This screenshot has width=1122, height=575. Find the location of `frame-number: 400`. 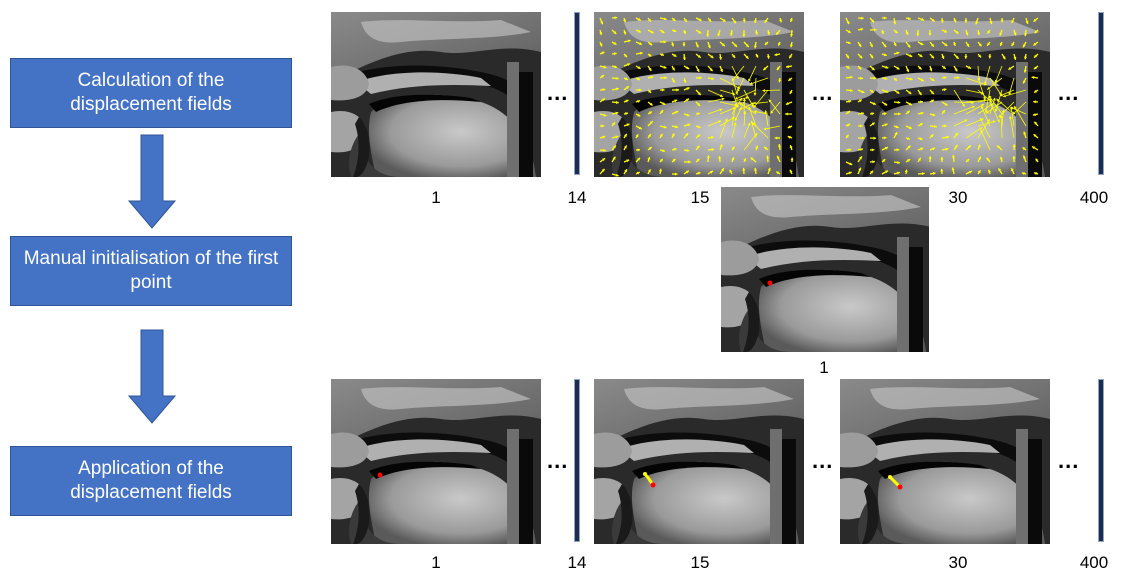

frame-number: 400 is located at coordinates (1094, 562).